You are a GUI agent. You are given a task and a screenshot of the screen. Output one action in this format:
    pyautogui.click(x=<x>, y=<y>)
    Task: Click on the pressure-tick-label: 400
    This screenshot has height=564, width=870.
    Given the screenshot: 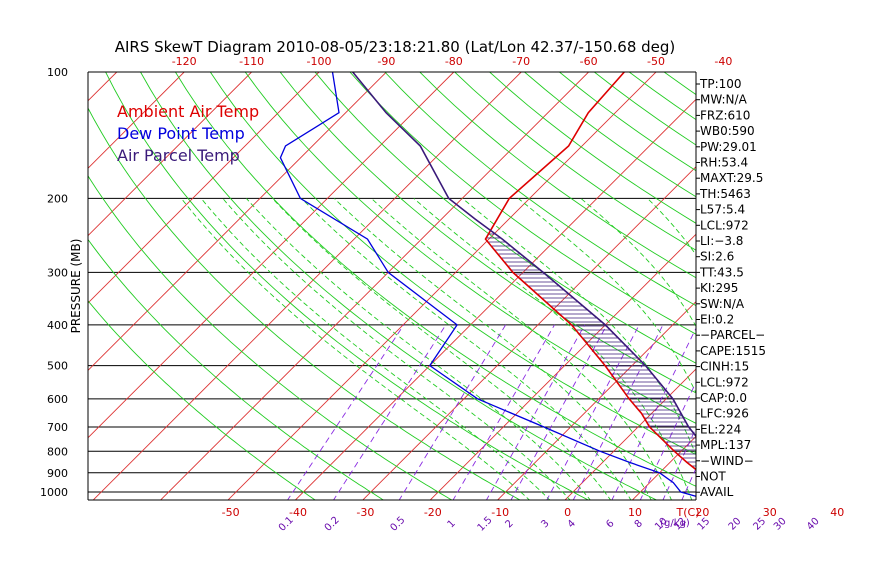 What is the action you would take?
    pyautogui.click(x=57, y=325)
    